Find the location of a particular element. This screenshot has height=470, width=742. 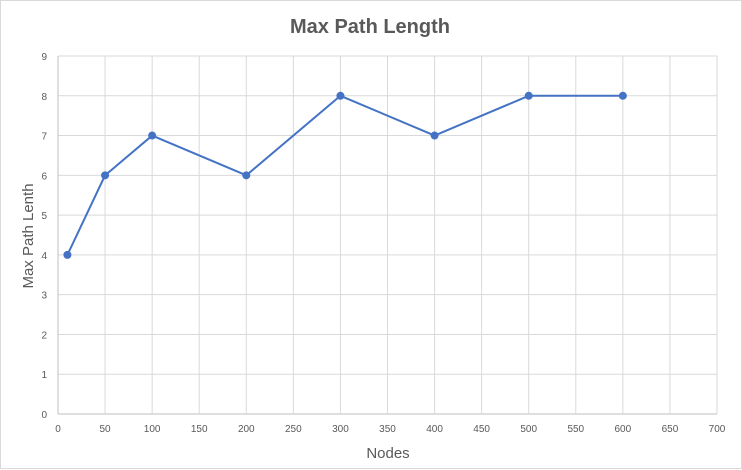

x-tick-label: 100 is located at coordinates (152, 429).